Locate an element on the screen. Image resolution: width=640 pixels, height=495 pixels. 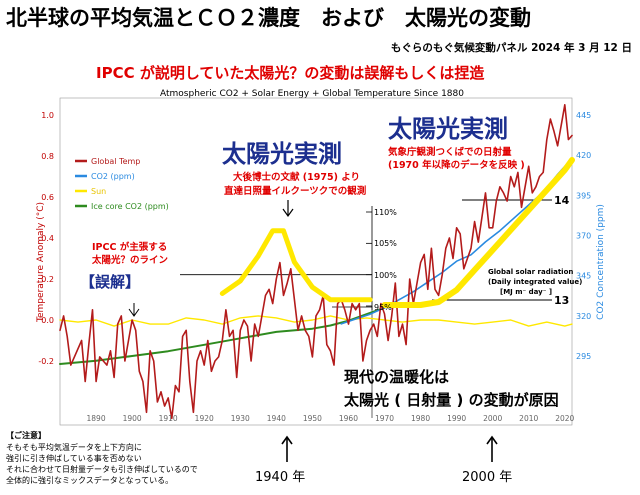
x-tick: 2000 is located at coordinates (492, 418).